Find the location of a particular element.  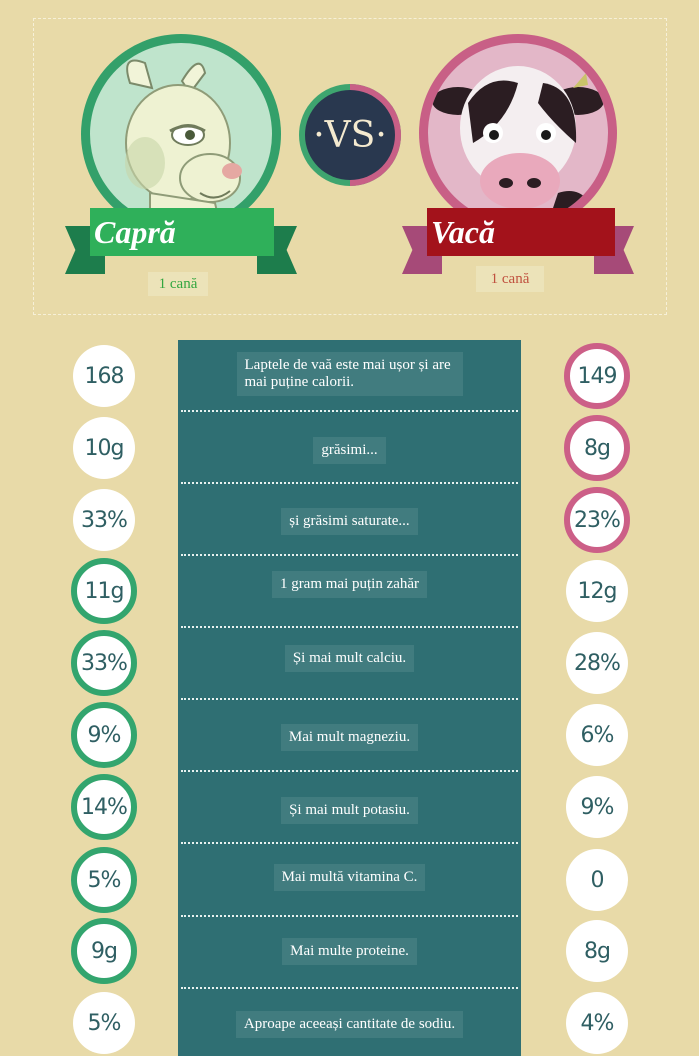

comparison-text-label: Și mai mult potasiu. is located at coordinates (349, 810).